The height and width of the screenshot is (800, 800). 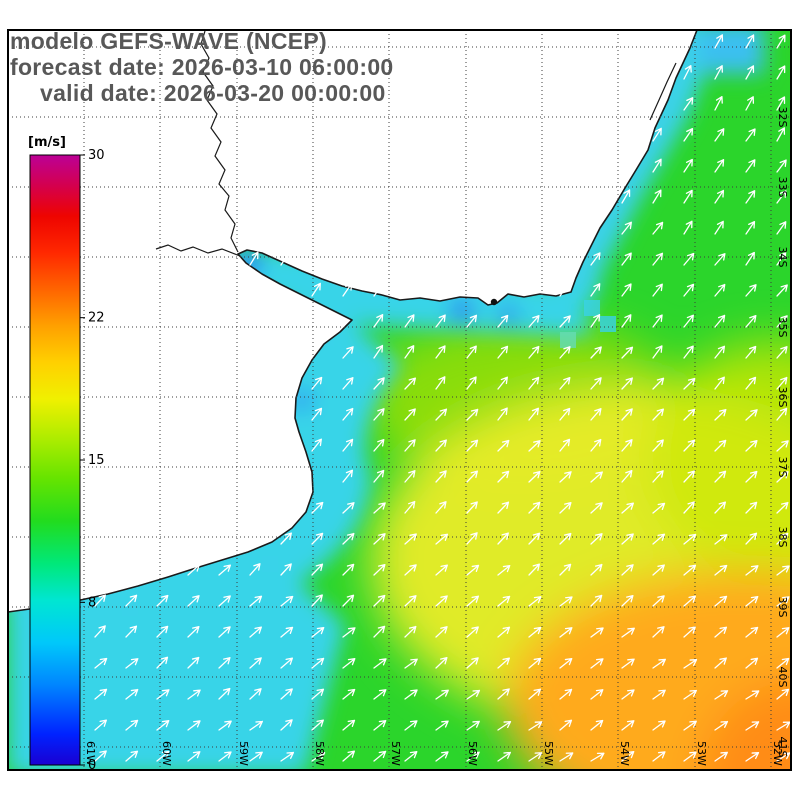 I want to click on svg-text: 37S, so click(x=782, y=467).